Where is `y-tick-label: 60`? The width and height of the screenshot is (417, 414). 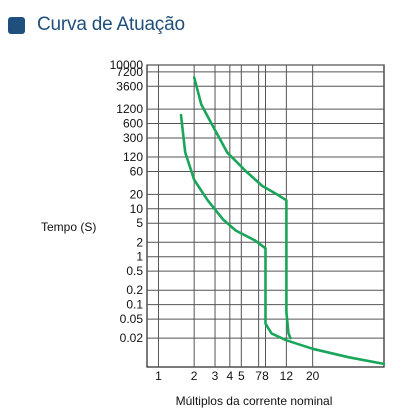
y-tick-label: 60 is located at coordinates (137, 171).